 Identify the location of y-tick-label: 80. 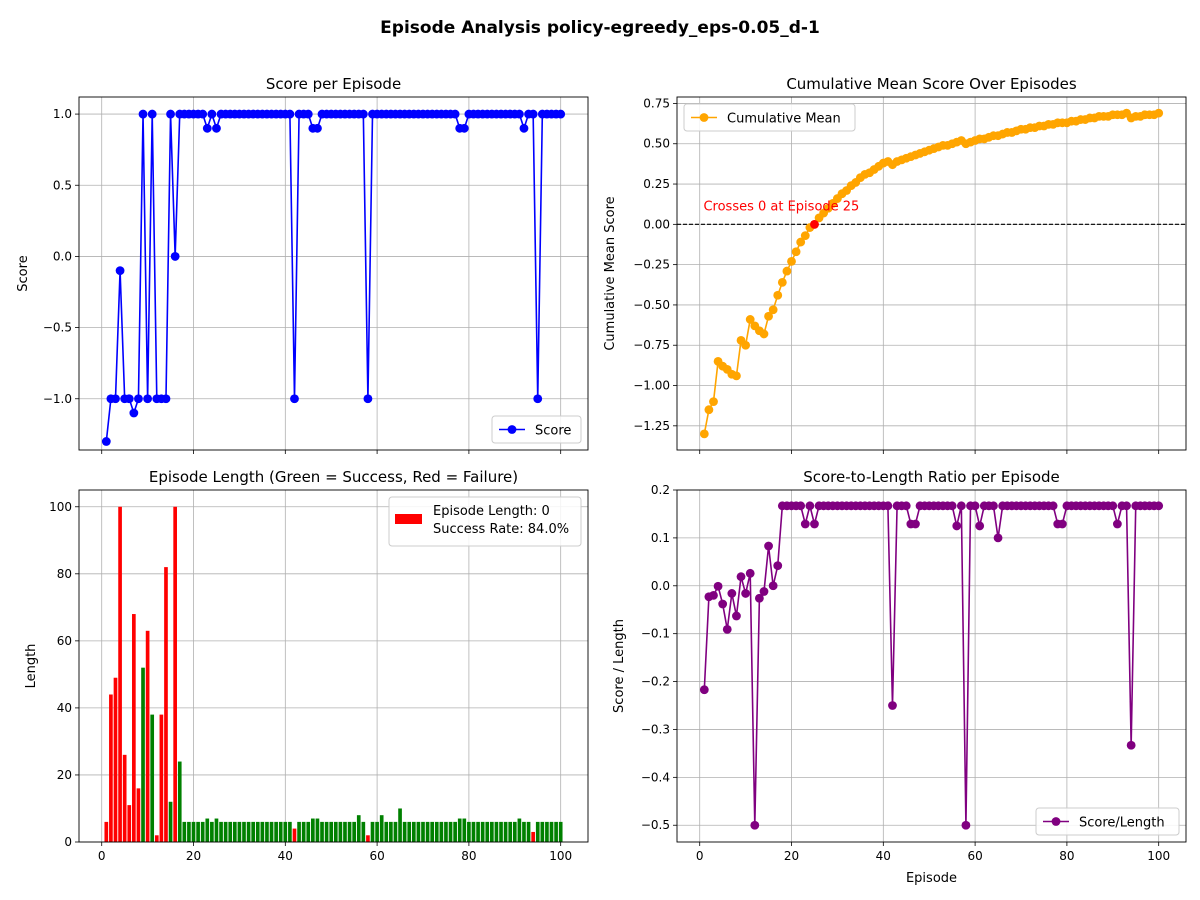
(64, 574).